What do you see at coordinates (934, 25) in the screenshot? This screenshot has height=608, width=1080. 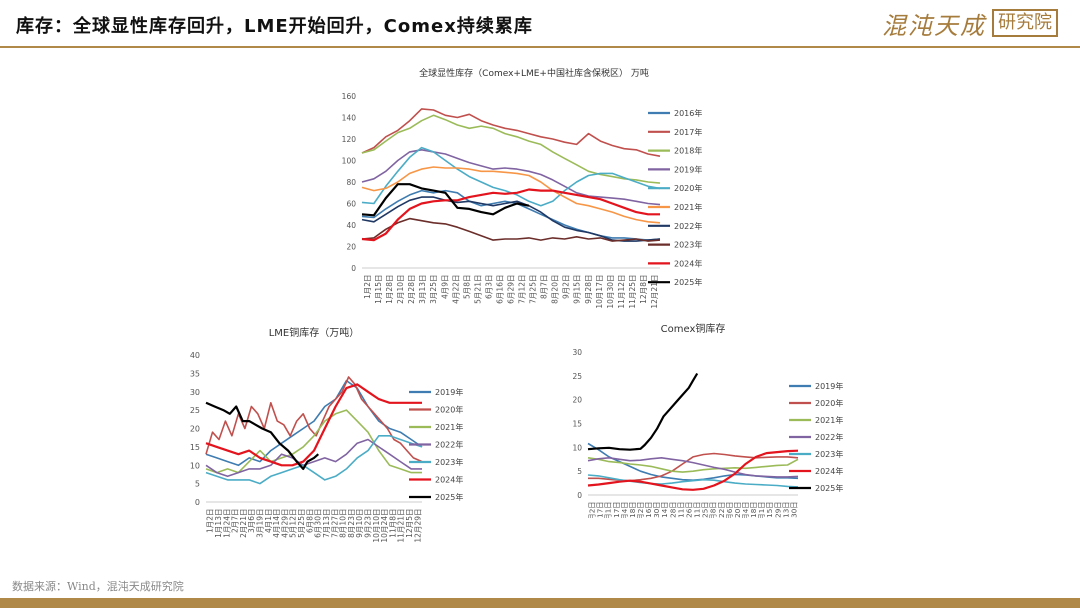 I see `brand-name: 混沌天成` at bounding box center [934, 25].